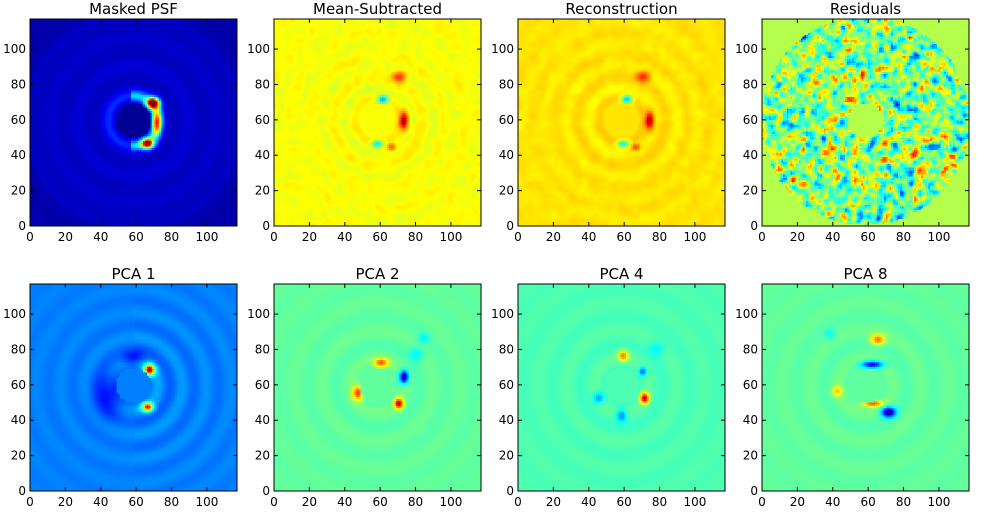 The image size is (981, 512). I want to click on panel-8: PCA 8 0 20 40 60 80 100 0 20 40 60 80 100, so click(852, 387).